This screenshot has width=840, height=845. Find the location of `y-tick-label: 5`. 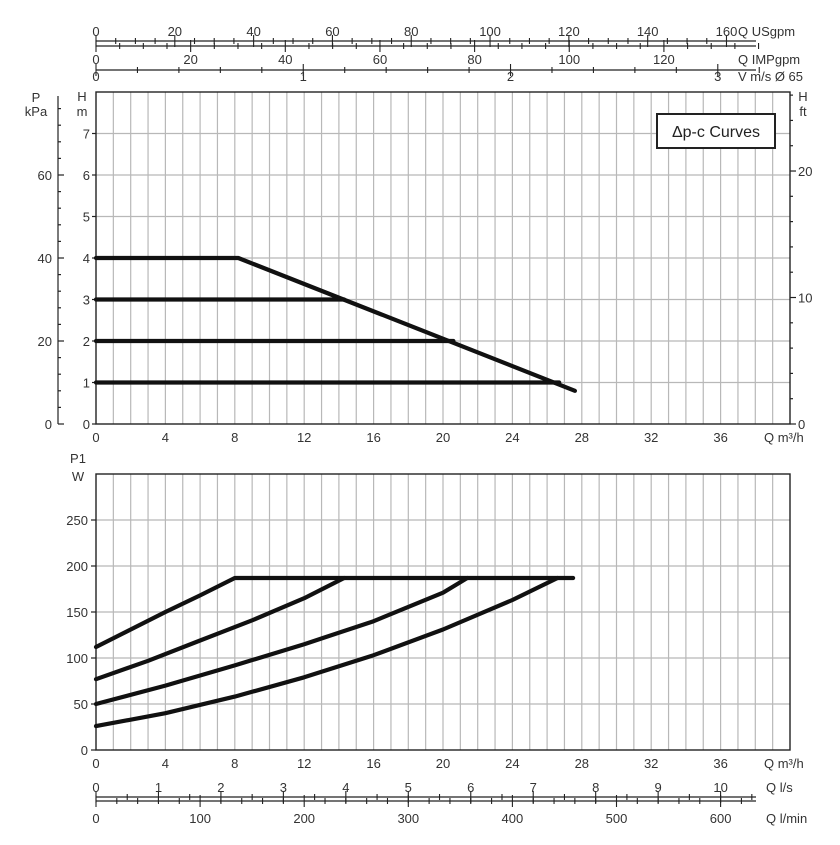

y-tick-label: 5 is located at coordinates (86, 217).